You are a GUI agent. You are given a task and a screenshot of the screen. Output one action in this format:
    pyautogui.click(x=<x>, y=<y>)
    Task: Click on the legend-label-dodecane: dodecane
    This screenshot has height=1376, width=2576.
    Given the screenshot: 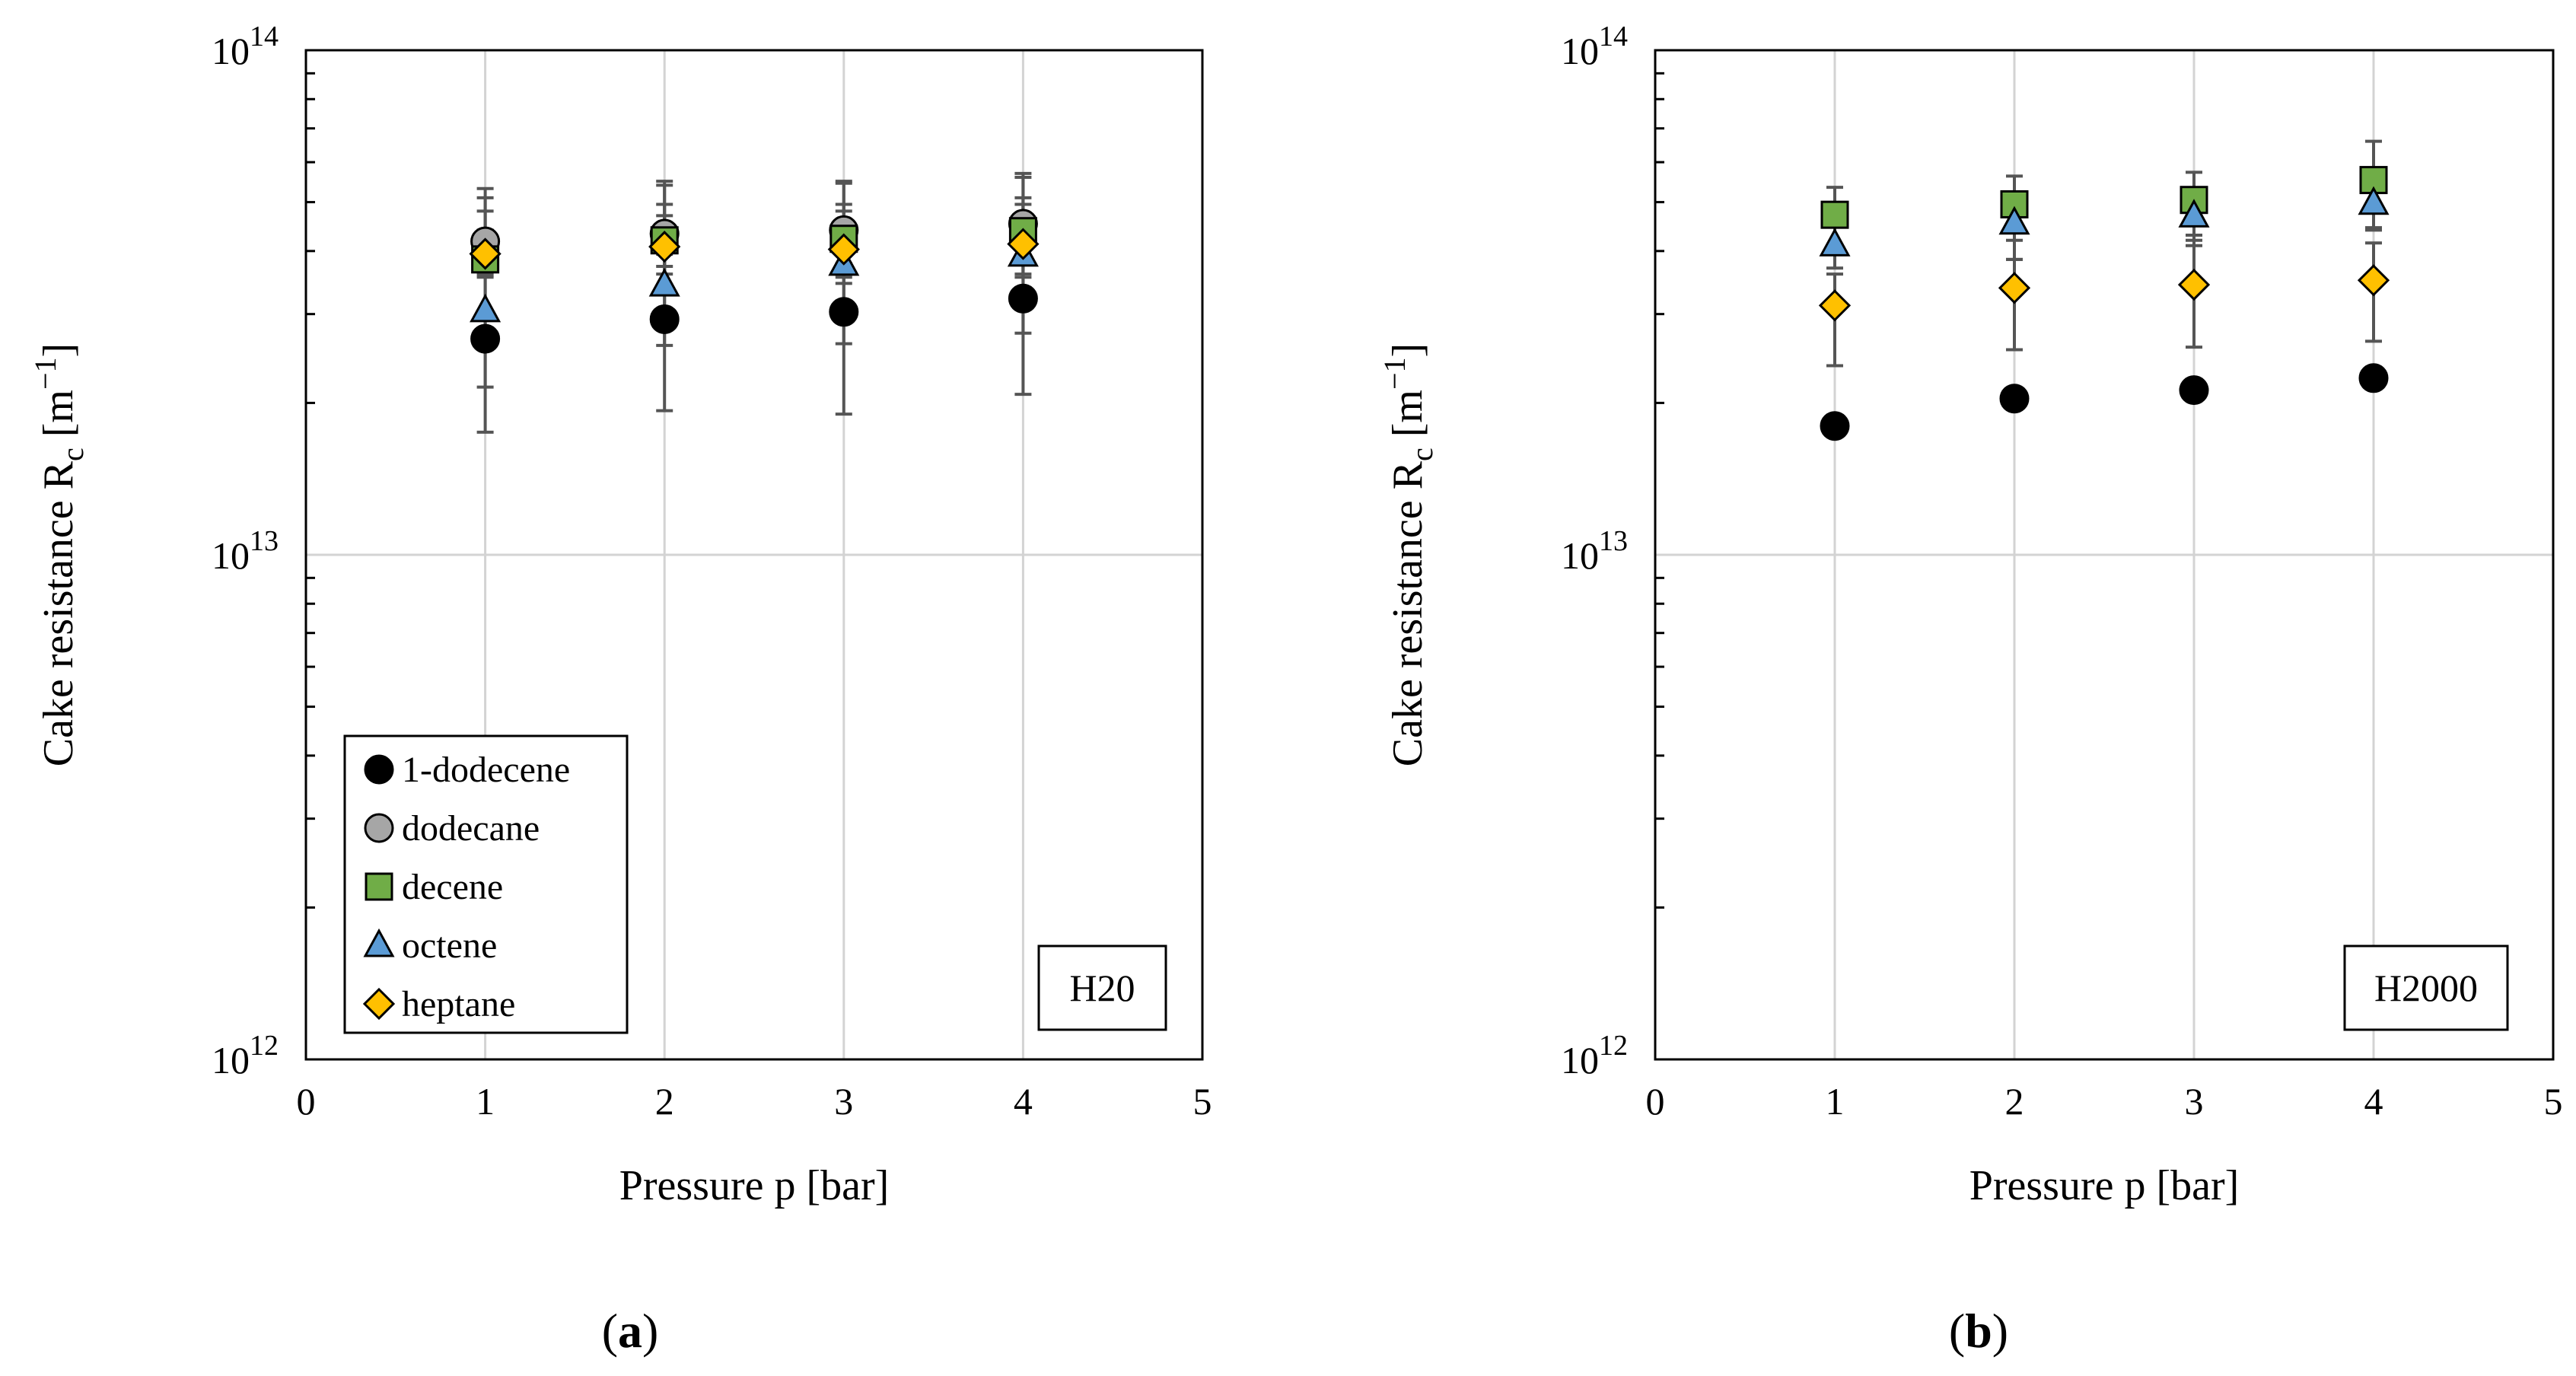 What is the action you would take?
    pyautogui.click(x=471, y=828)
    